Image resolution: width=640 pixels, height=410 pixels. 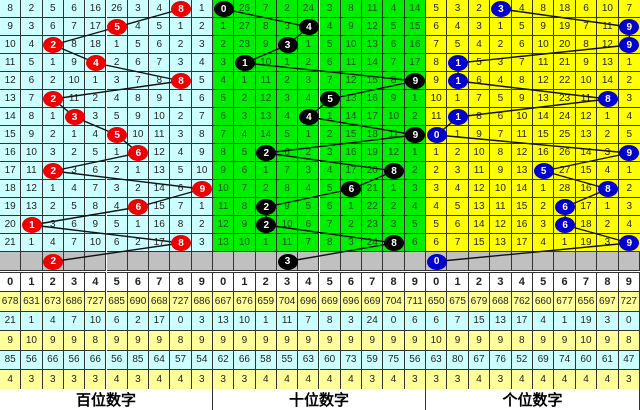 What do you see at coordinates (245, 9) in the screenshot?
I see `grid-cell: 26` at bounding box center [245, 9].